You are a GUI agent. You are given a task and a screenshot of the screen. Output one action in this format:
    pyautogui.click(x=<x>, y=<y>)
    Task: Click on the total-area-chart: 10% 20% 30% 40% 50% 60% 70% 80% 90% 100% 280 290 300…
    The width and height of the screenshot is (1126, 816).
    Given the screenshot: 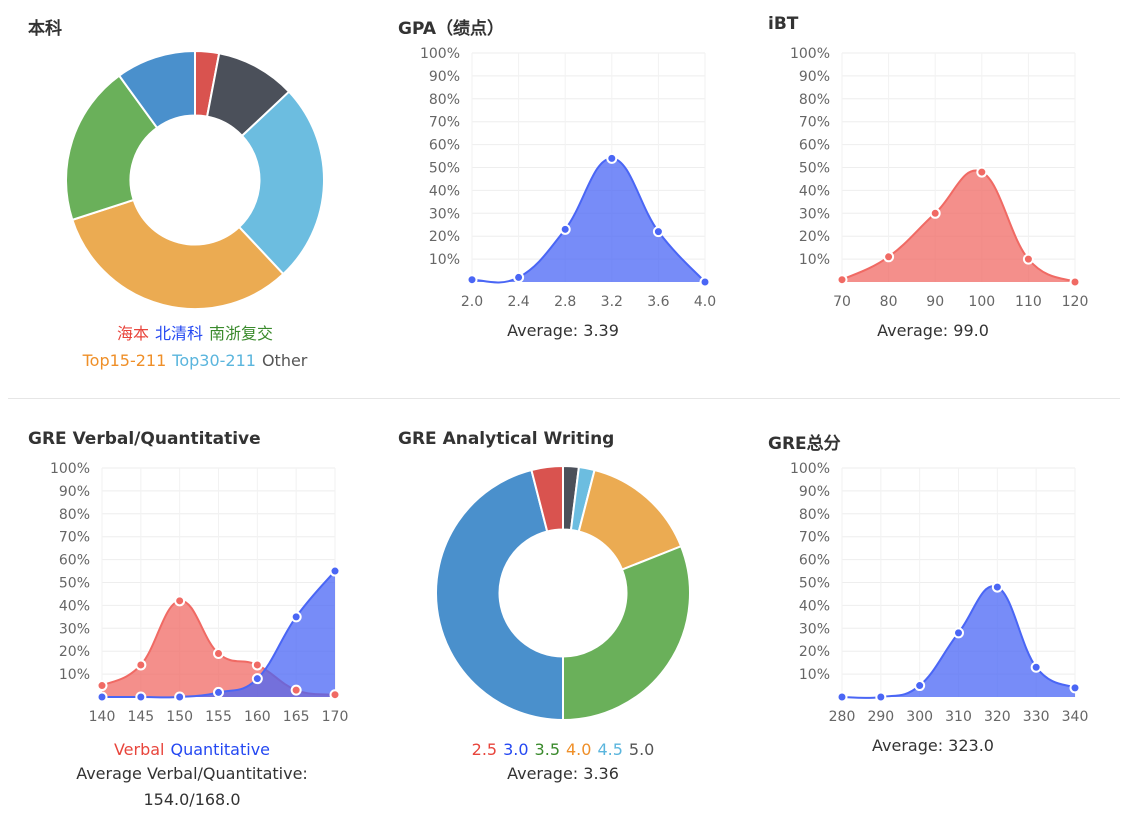 What is the action you would take?
    pyautogui.click(x=939, y=593)
    